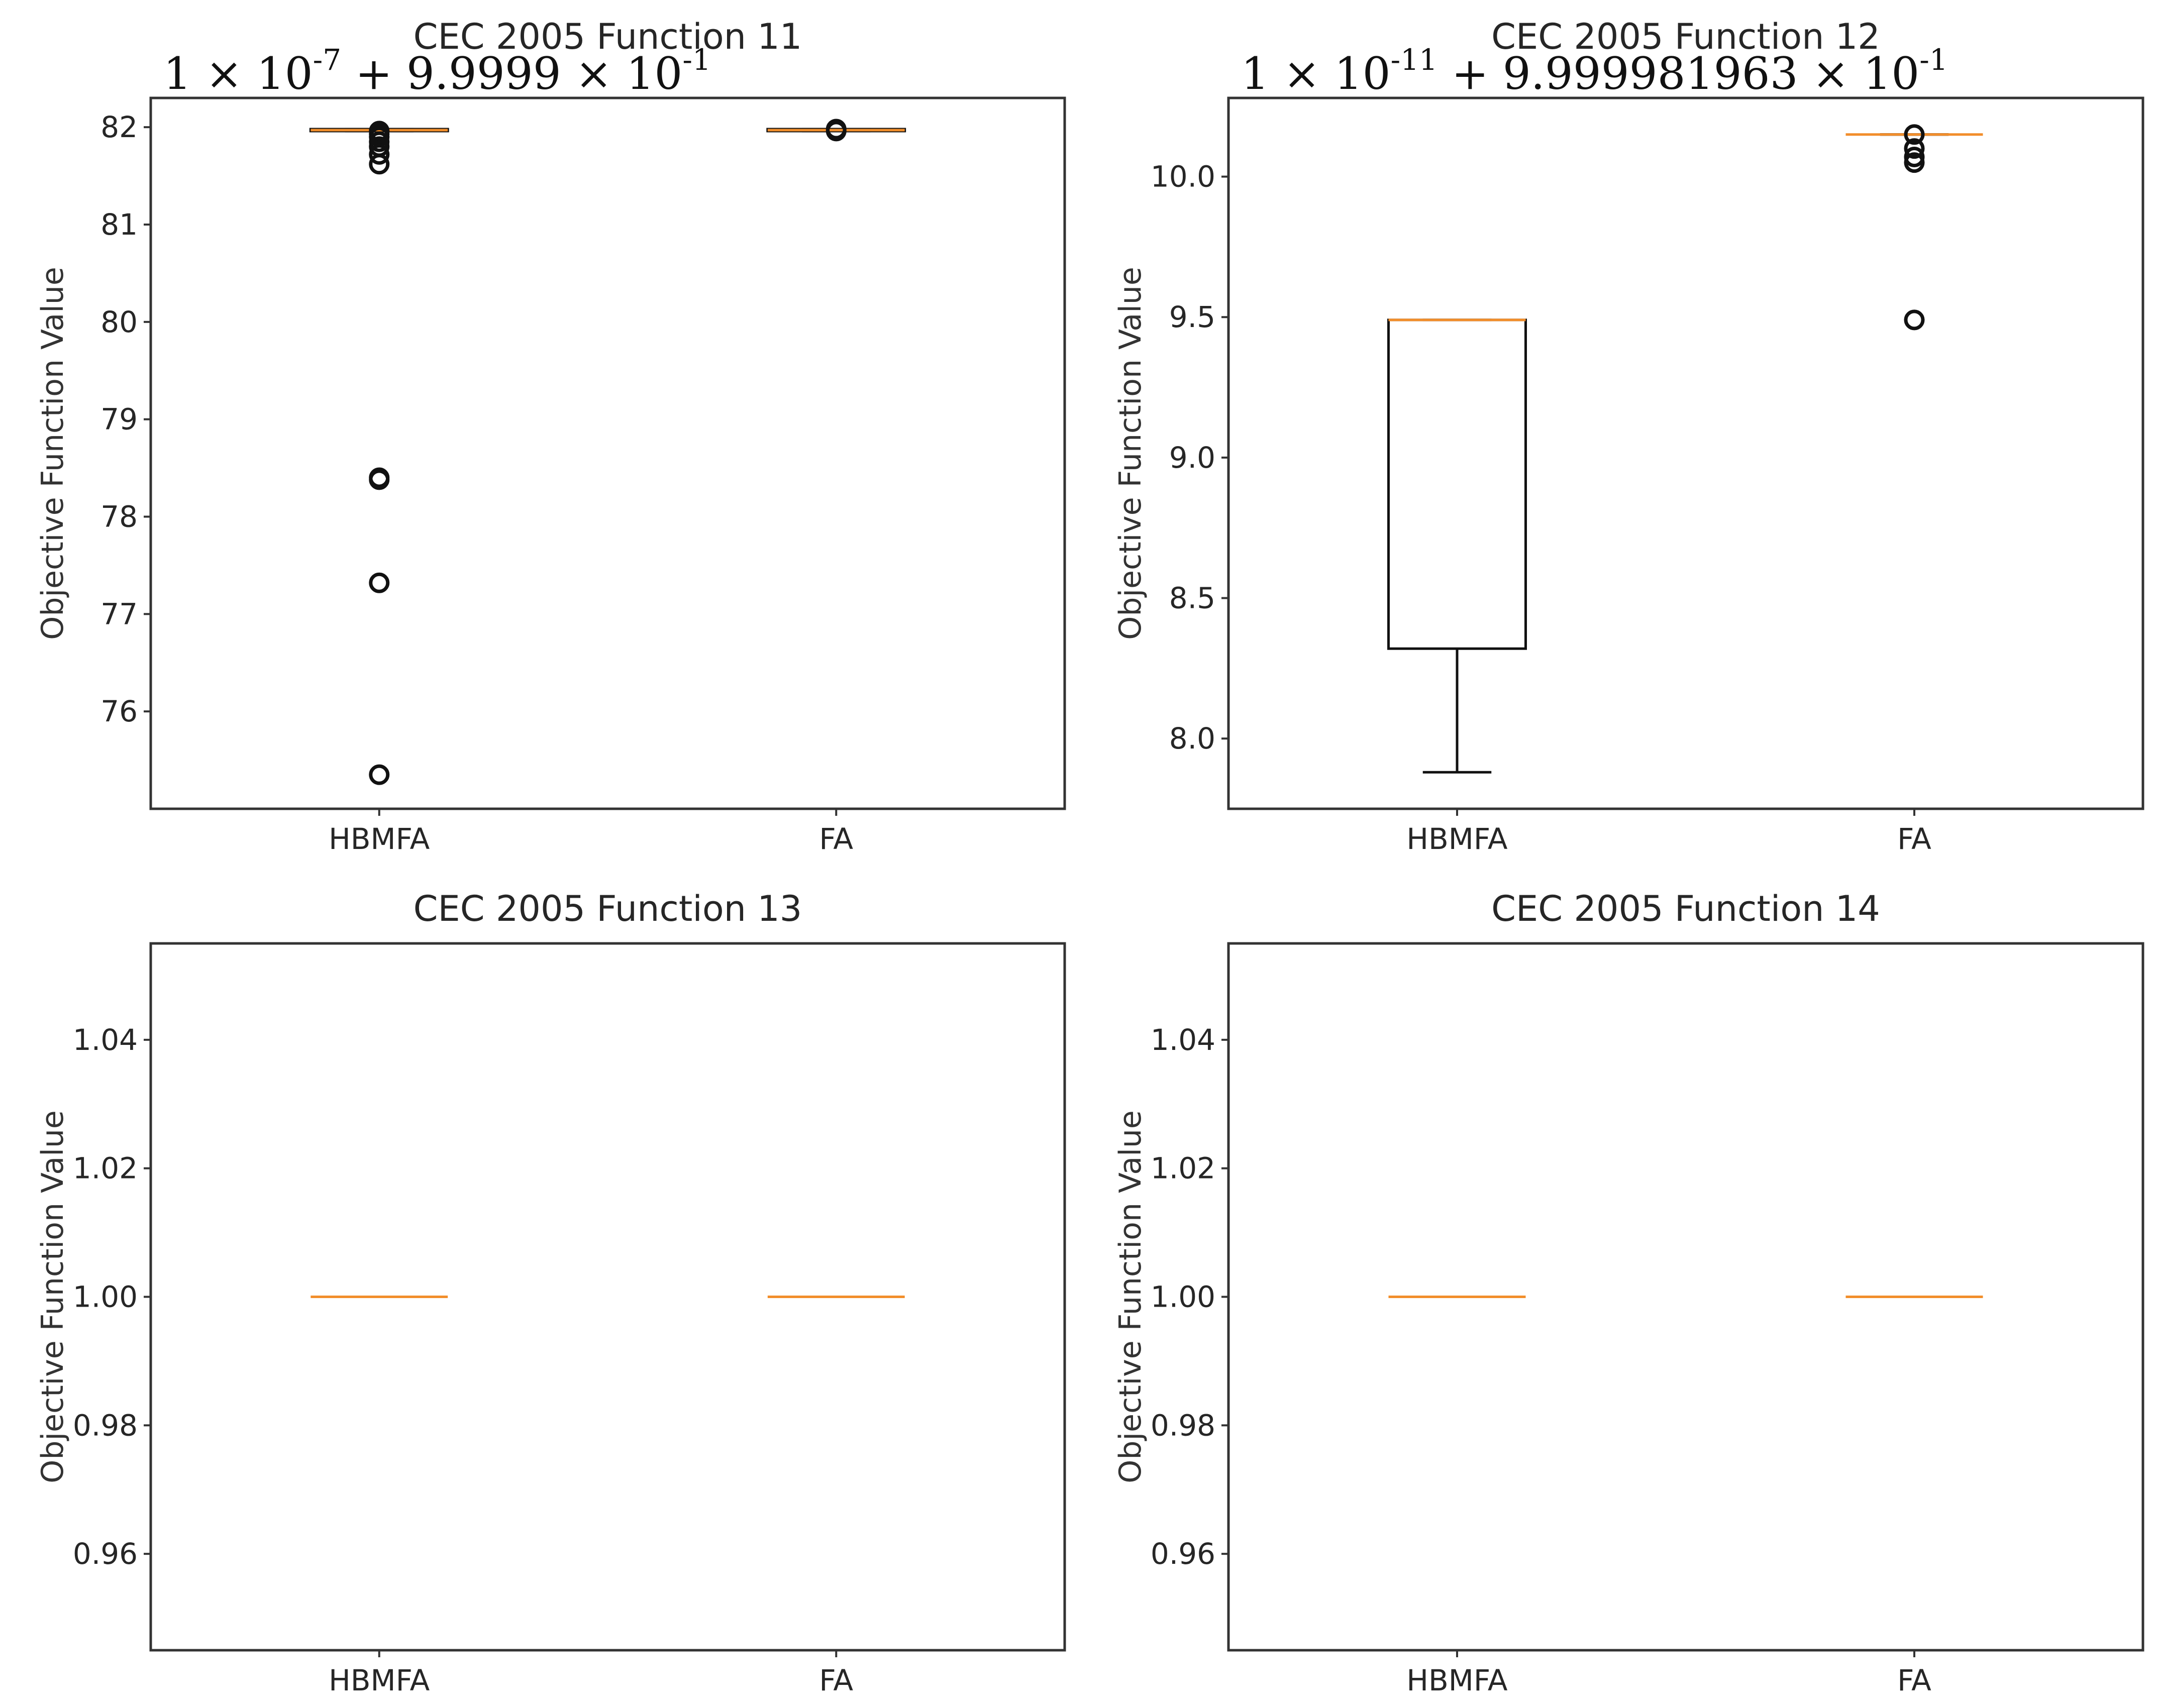  Describe the element at coordinates (1192, 738) in the screenshot. I see `y-tick-label: 8.0` at that location.